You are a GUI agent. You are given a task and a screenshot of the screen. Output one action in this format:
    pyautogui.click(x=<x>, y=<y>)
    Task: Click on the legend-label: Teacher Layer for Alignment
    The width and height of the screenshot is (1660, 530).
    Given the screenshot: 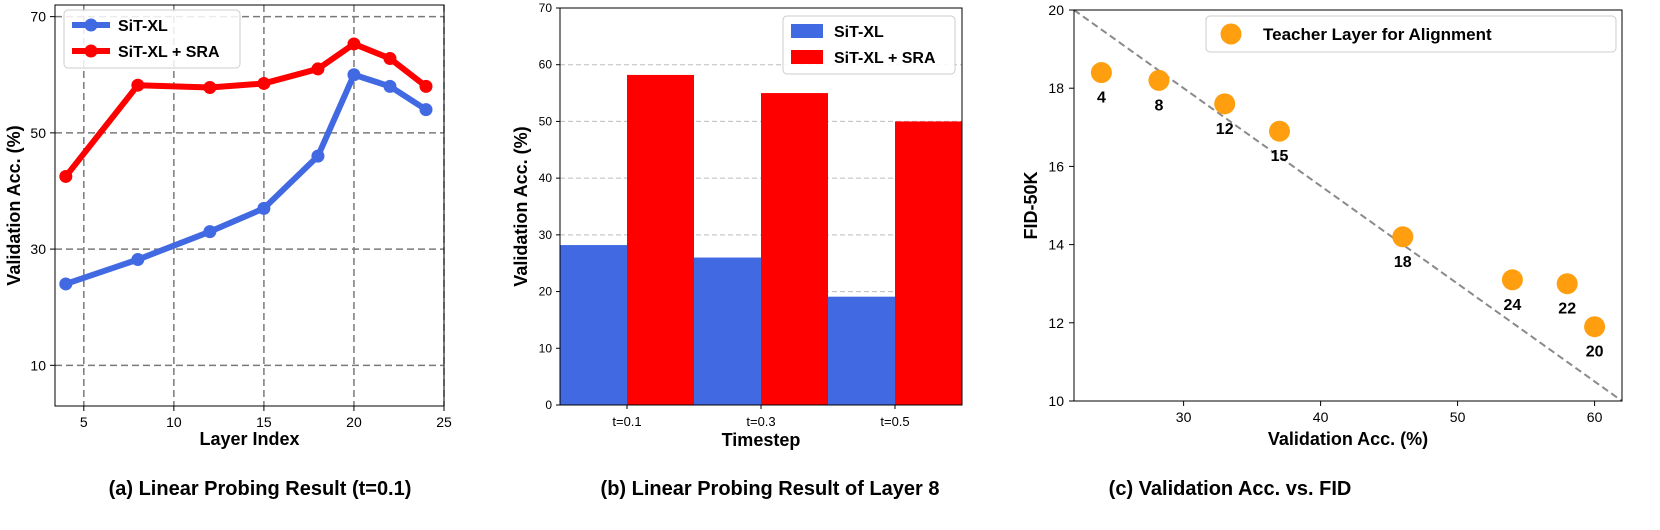 What is the action you would take?
    pyautogui.click(x=1377, y=34)
    